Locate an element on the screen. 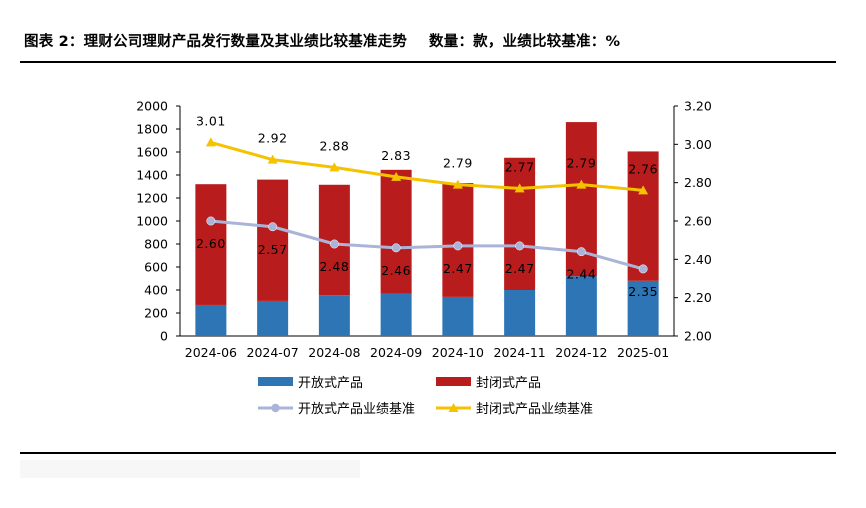 The image size is (866, 508). y-left-tick-label: 2000 is located at coordinates (152, 106).